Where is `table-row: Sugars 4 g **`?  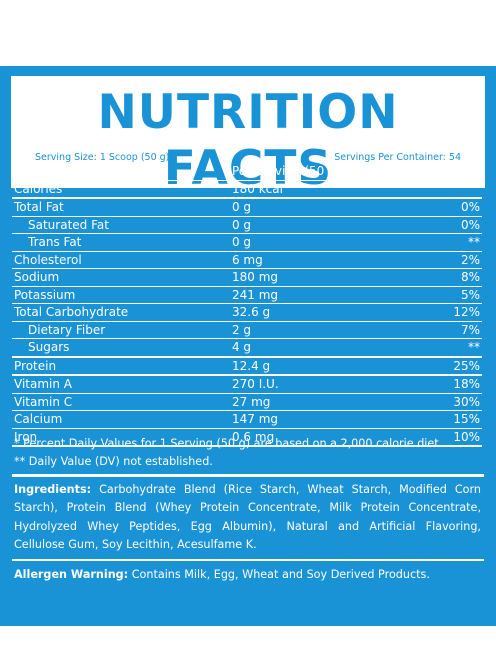 table-row: Sugars 4 g ** is located at coordinates (247, 348).